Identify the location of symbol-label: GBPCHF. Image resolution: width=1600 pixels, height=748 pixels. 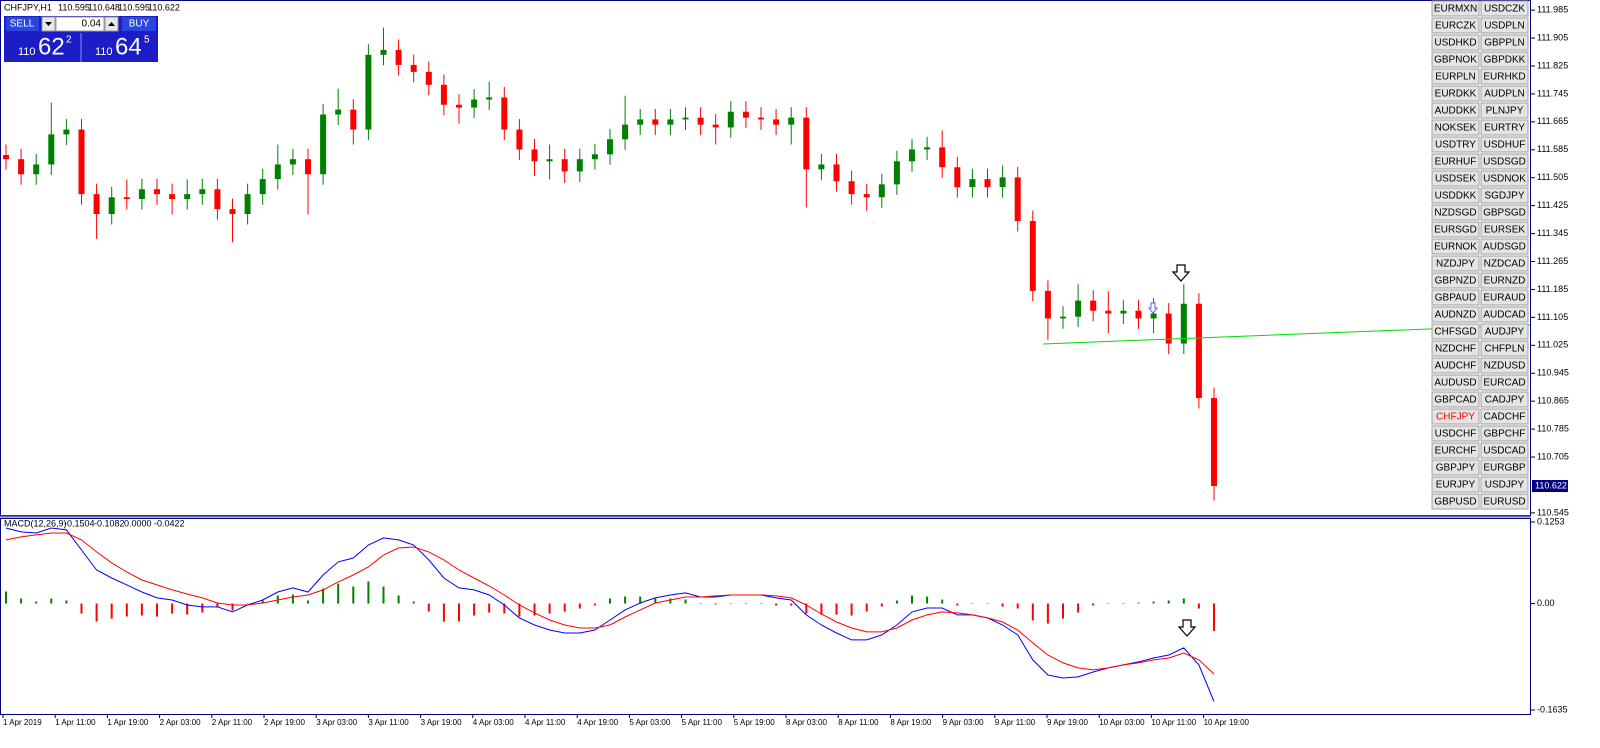
(1505, 434).